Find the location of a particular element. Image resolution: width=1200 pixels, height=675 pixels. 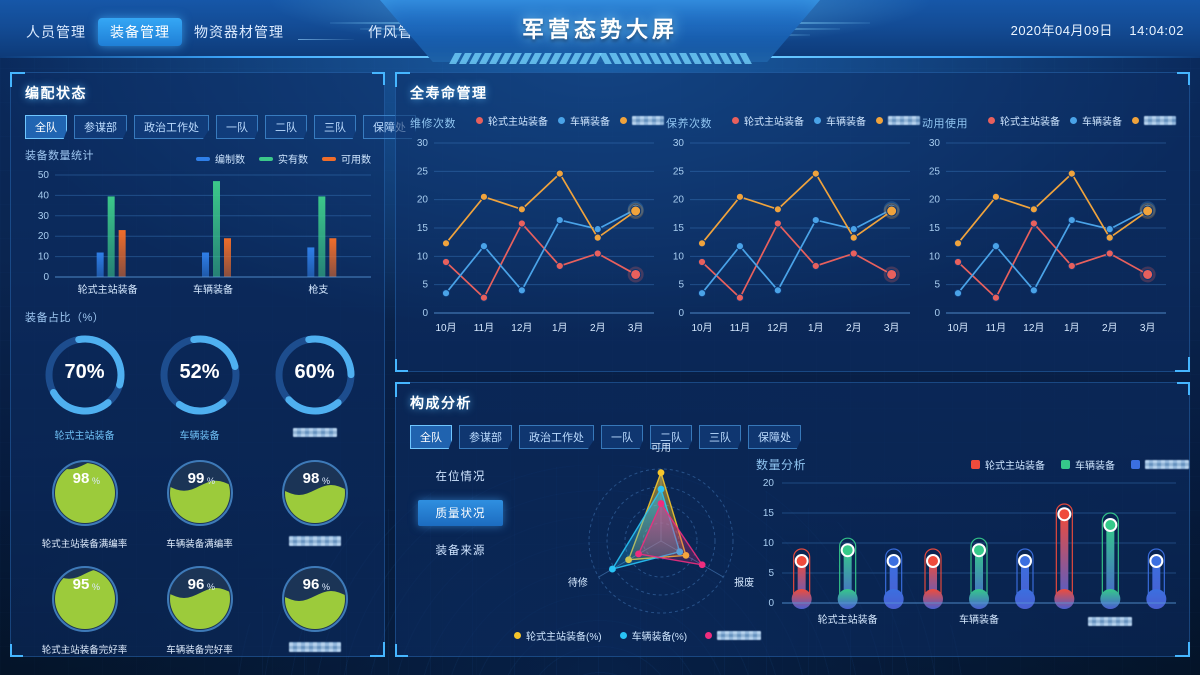

title-chevrons is located at coordinates (600, 59).